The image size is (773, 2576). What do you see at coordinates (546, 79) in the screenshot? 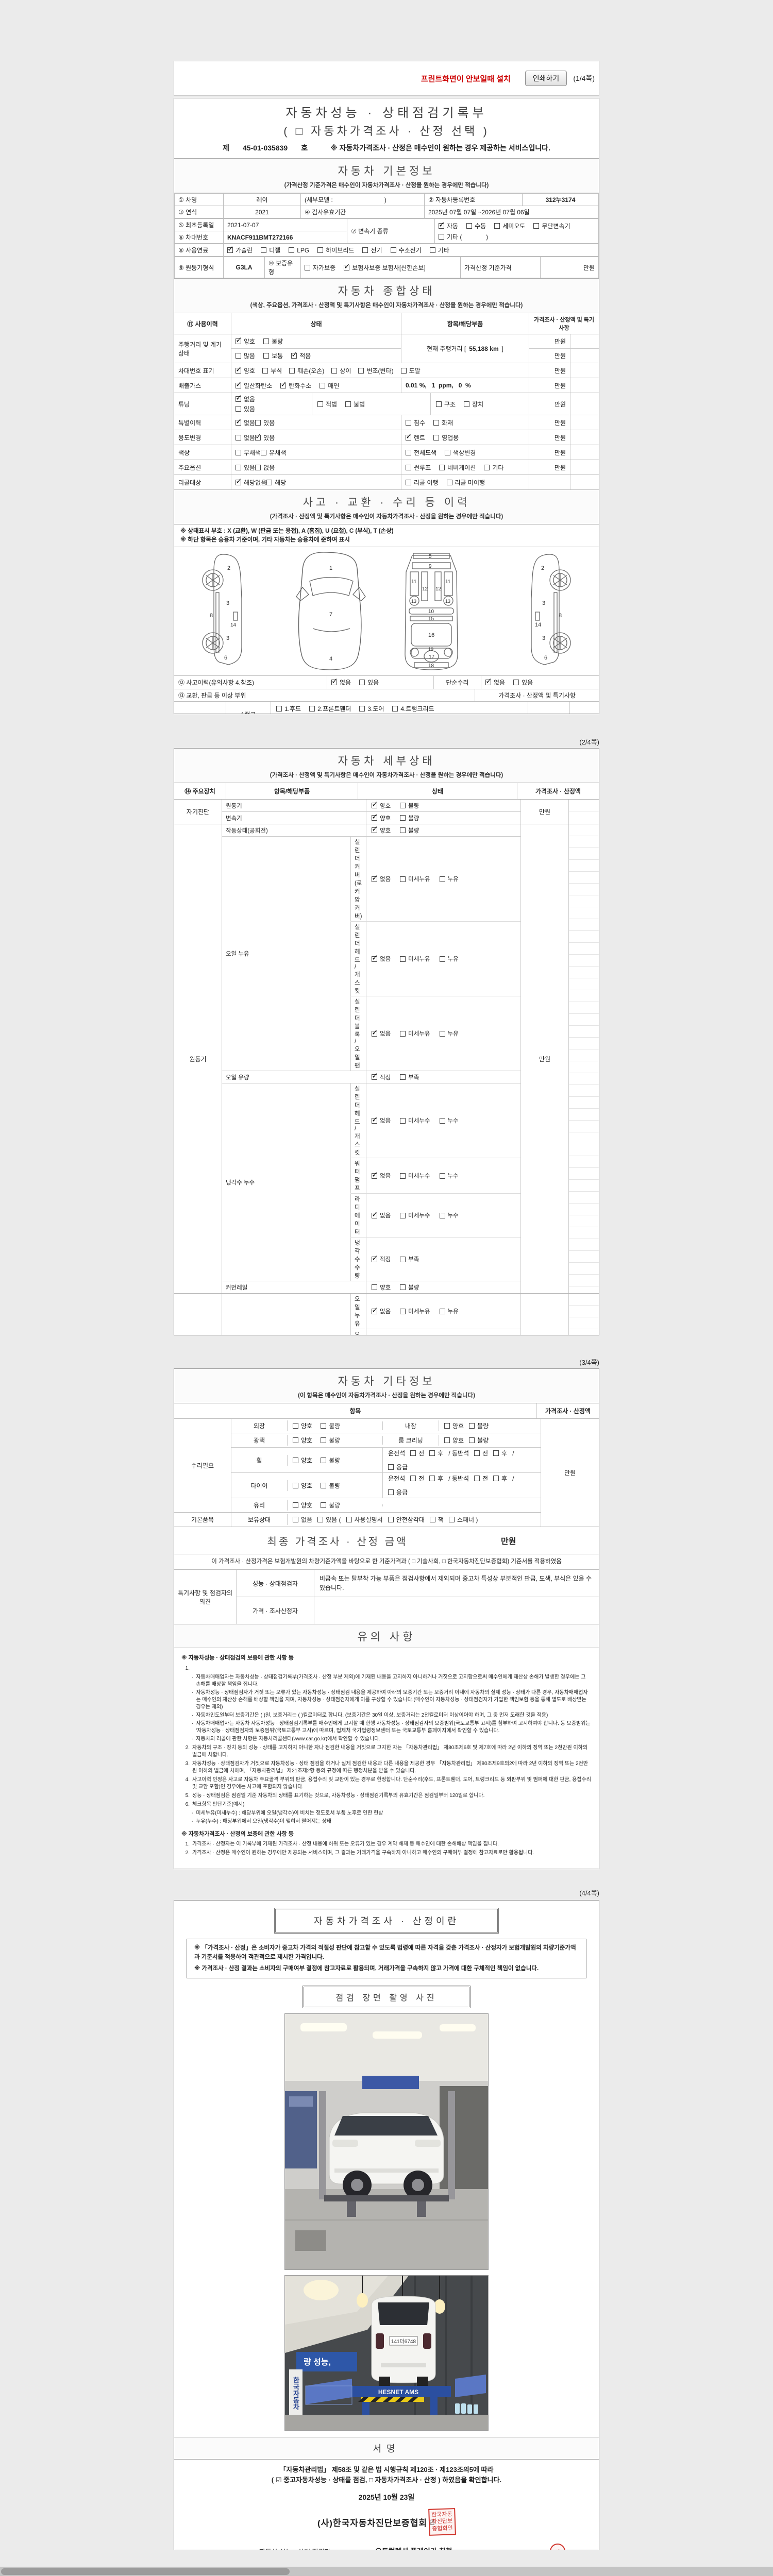
I see `print-button: 인쇄하기` at bounding box center [546, 79].